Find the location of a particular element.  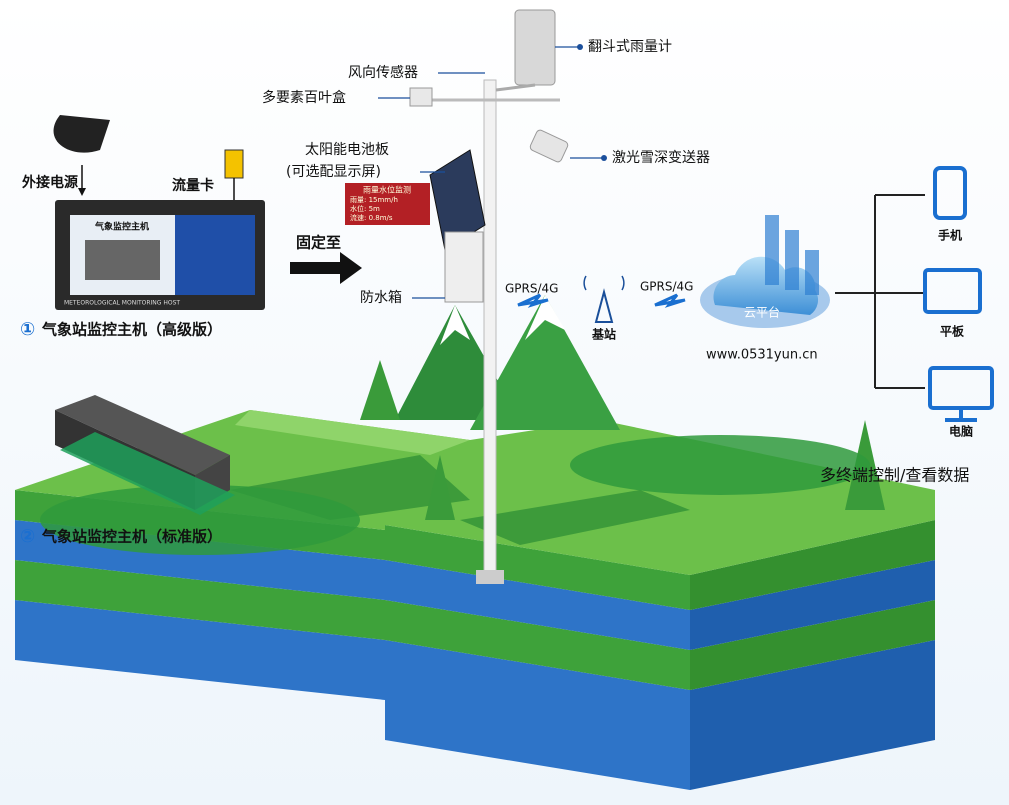

host-advanced-device is located at coordinates (159, 212).